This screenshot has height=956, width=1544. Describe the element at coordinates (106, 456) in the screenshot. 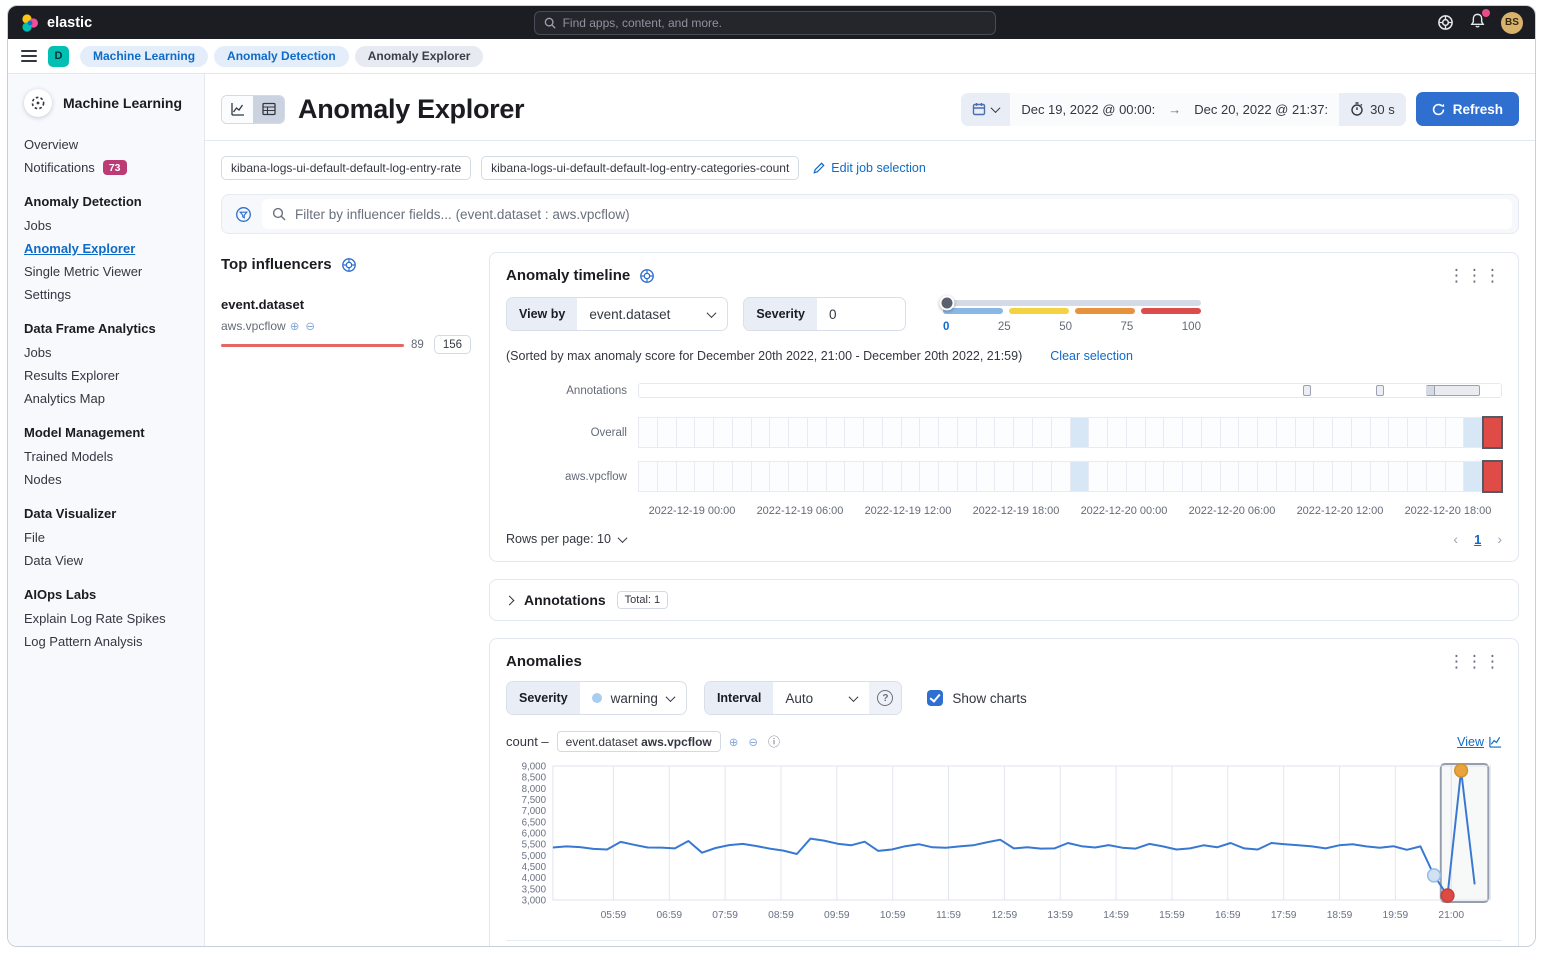

I see `sidebar-item-trained-models: Trained Models` at that location.